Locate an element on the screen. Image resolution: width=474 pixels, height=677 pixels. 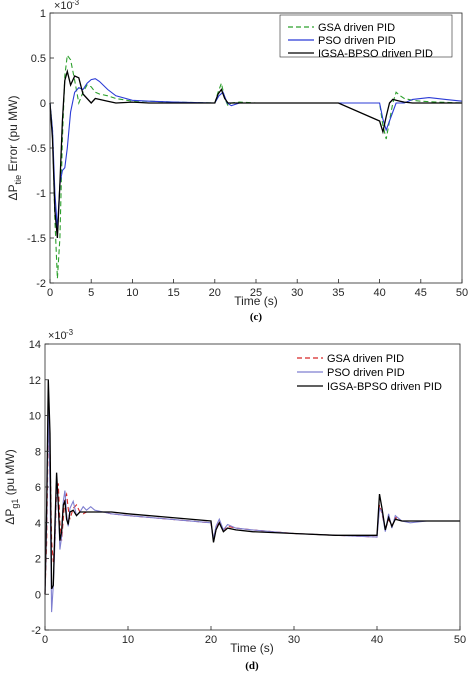
chart-d-ytick-label-5: 8 is located at coordinates (38, 452).